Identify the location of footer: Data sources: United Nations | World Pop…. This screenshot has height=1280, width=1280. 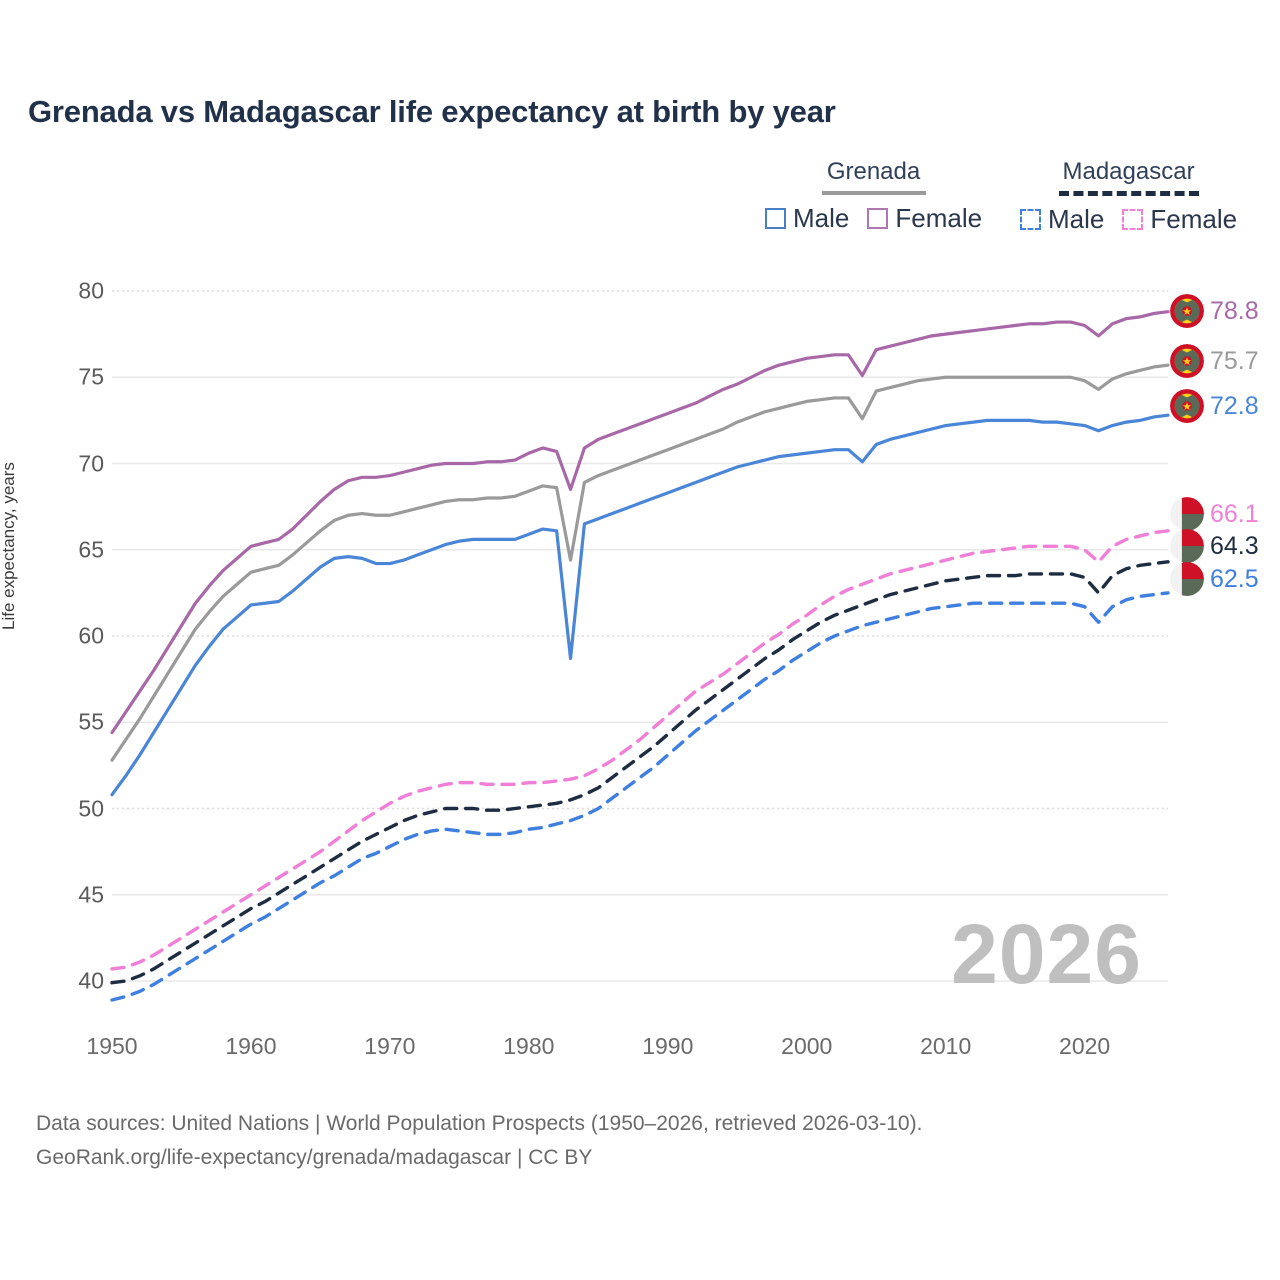
(479, 1141).